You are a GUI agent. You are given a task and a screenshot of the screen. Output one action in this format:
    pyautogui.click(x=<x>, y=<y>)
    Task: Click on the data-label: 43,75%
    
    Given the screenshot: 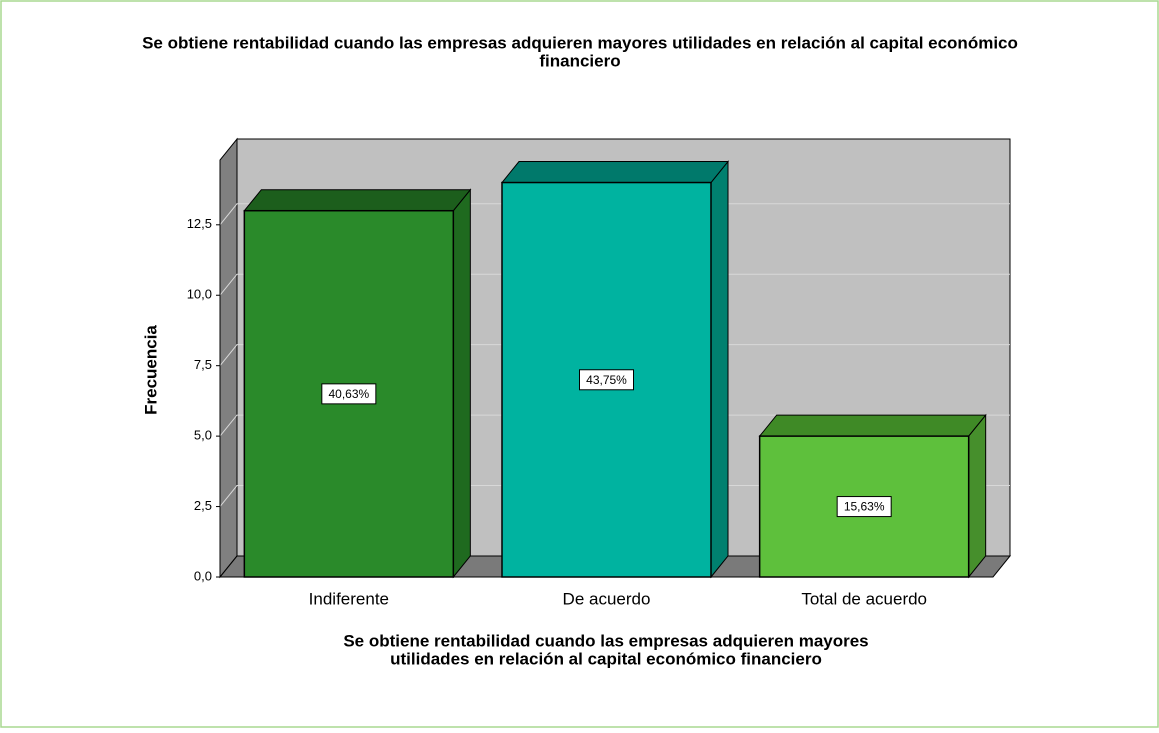 What is the action you would take?
    pyautogui.click(x=606, y=380)
    